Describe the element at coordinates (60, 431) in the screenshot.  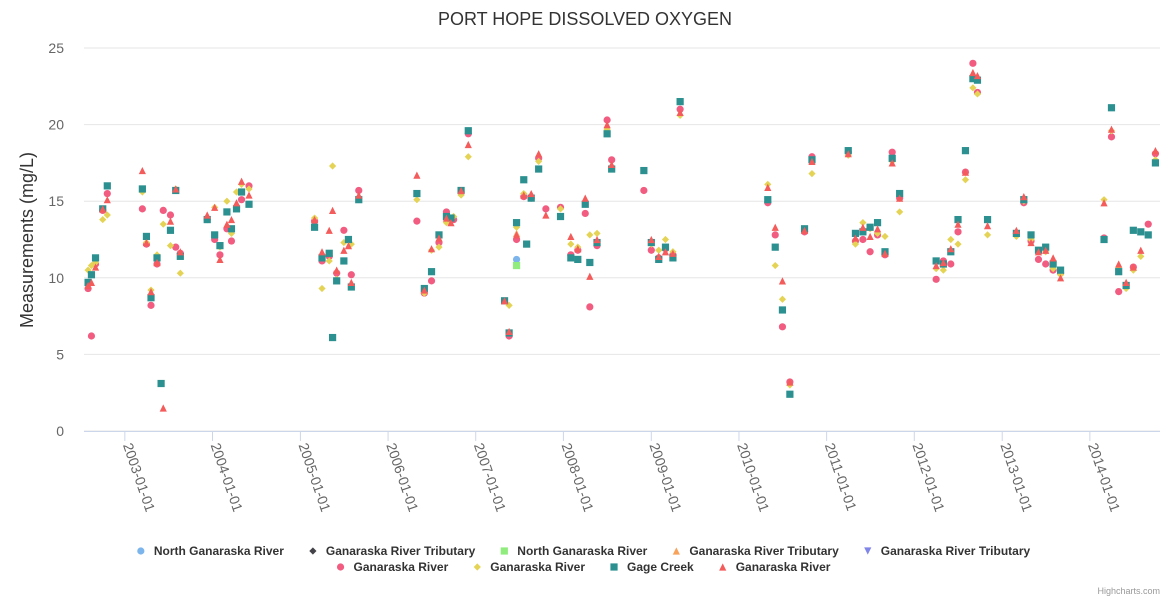
I see `y-tick-label: 0` at that location.